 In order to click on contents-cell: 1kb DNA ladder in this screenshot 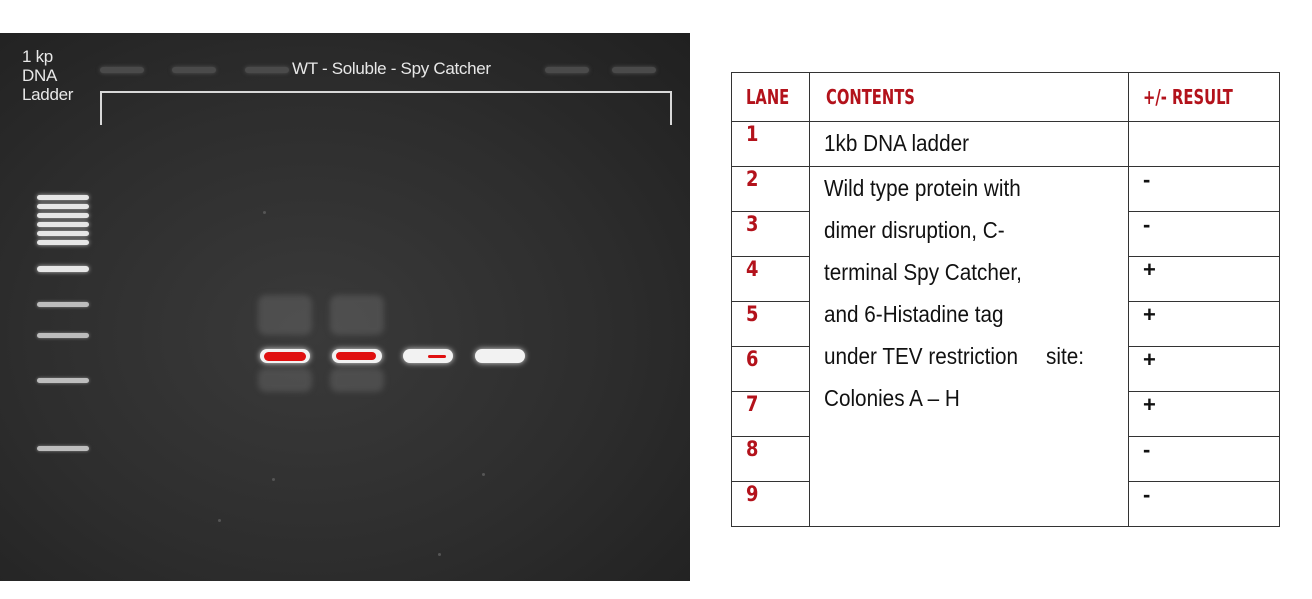, I will do `click(969, 144)`.